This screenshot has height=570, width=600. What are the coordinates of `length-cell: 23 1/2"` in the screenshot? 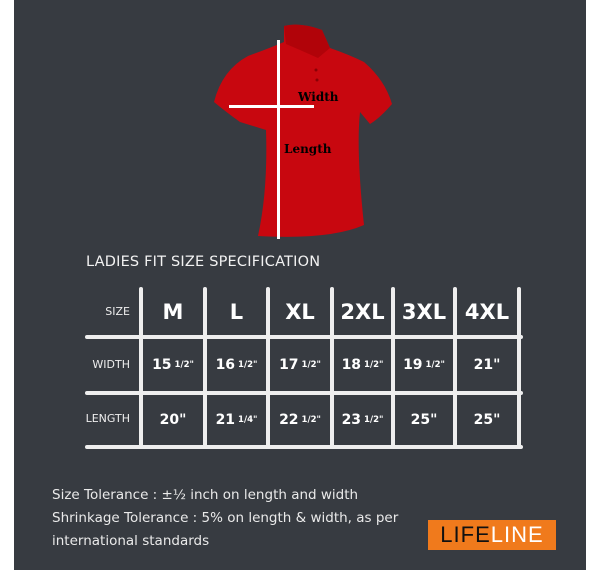 It's located at (362, 420).